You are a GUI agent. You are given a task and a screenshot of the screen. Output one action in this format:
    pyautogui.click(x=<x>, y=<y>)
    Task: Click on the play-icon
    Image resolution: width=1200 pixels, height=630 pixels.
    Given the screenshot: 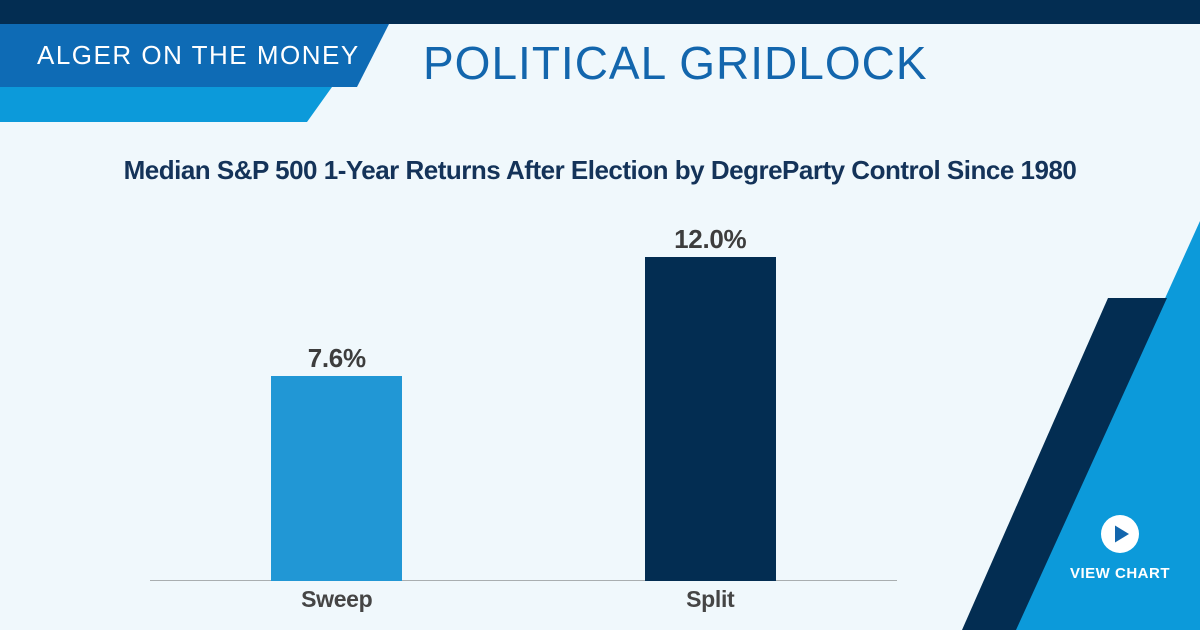 What is the action you would take?
    pyautogui.click(x=1120, y=534)
    